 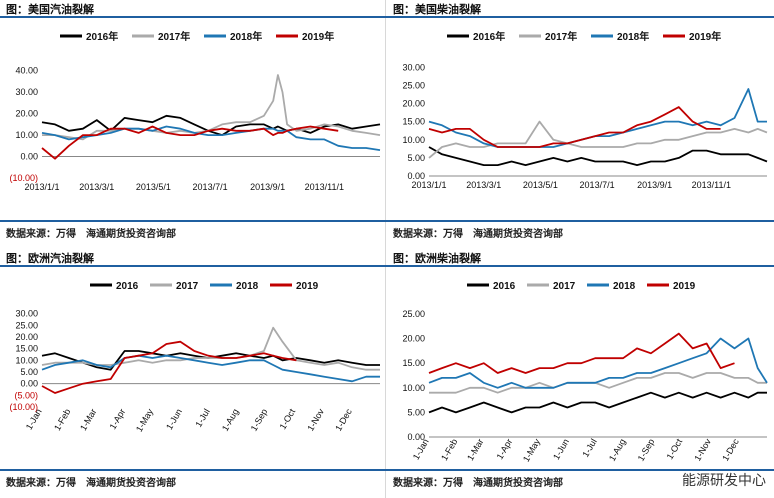 What do you see at coordinates (385, 249) in the screenshot?
I see `panel-divider` at bounding box center [385, 249].